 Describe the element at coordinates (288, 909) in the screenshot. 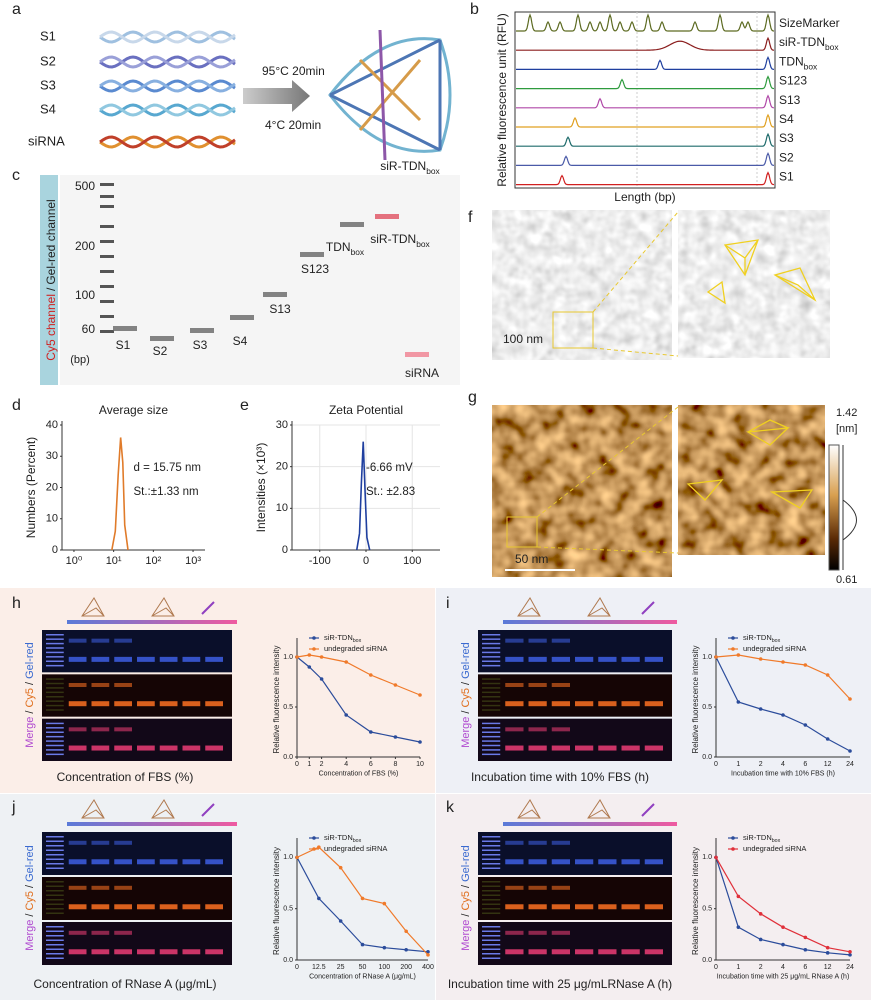

I see `y-tick-label: 0.5` at that location.